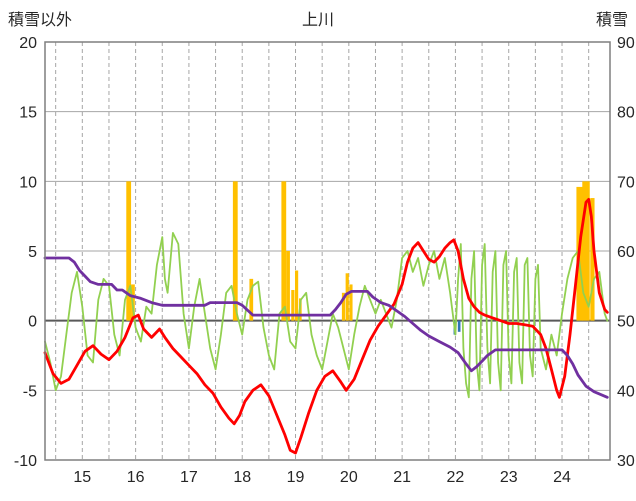  Describe the element at coordinates (626, 252) in the screenshot. I see `right-axis-tick-label: 60` at that location.